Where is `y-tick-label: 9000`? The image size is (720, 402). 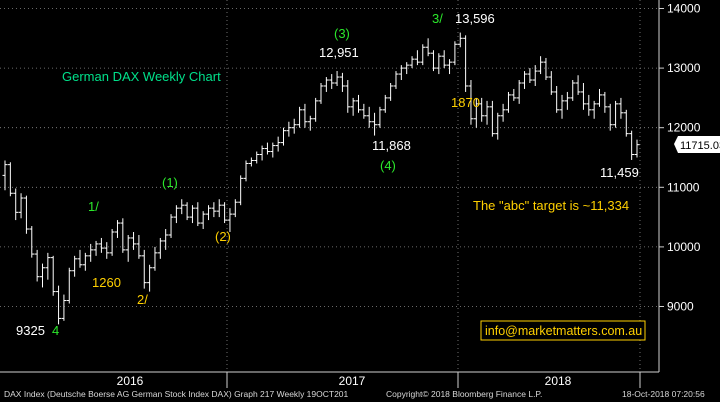
y-tick-label: 9000 is located at coordinates (680, 307).